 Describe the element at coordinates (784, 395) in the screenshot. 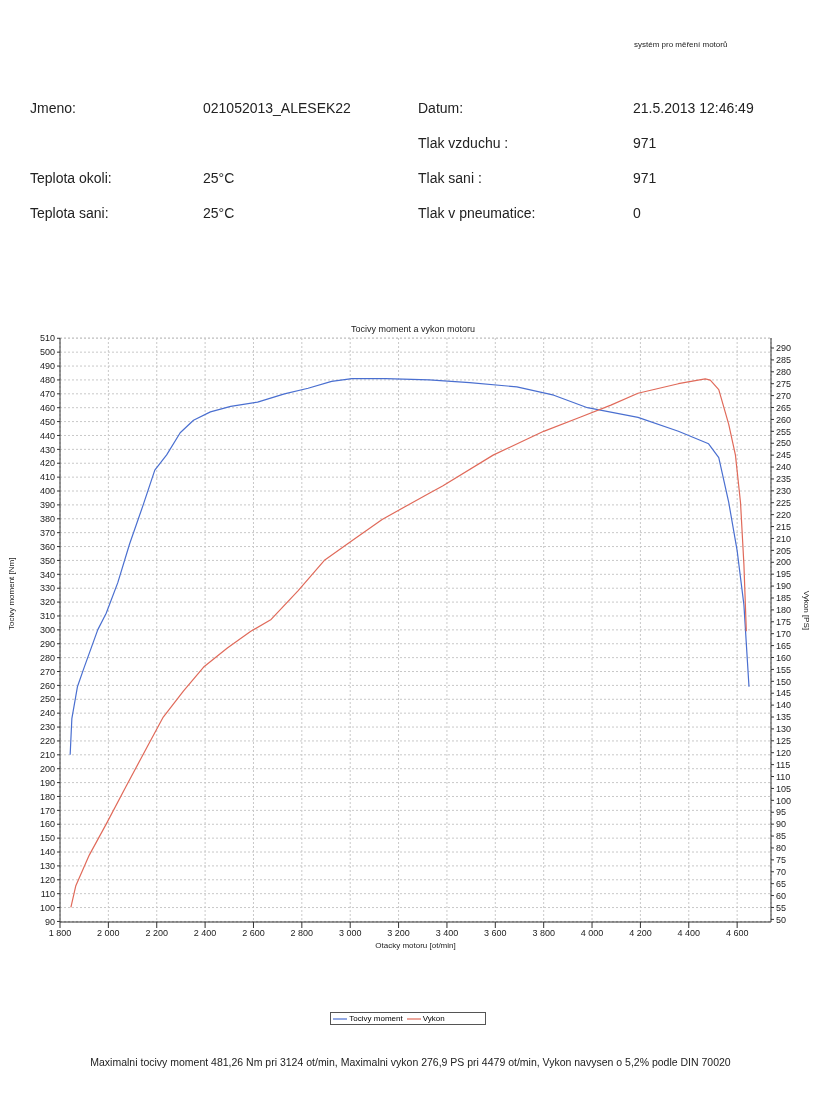

I see `y2-tick-label: 270` at that location.